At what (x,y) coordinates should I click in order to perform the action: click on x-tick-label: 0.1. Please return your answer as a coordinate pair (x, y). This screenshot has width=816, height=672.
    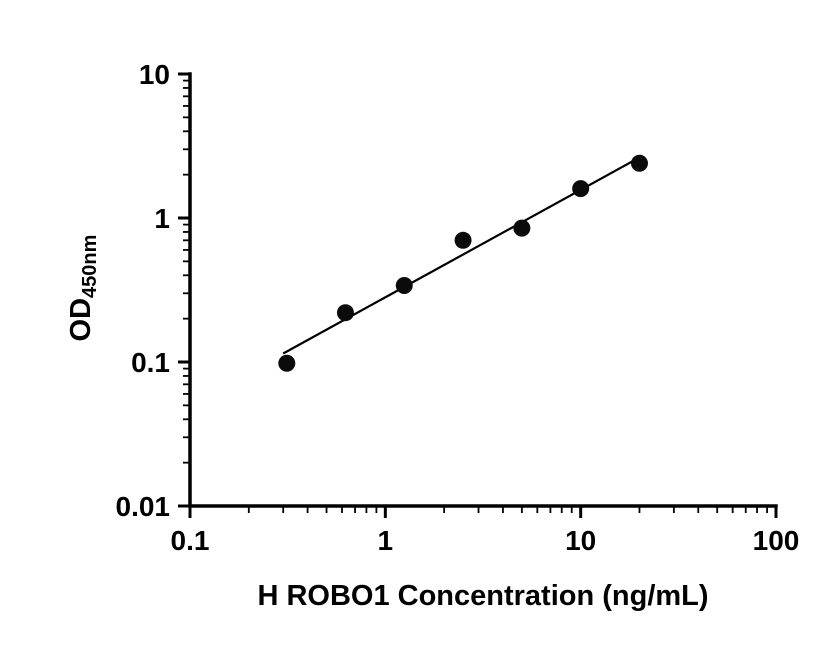
    Looking at the image, I should click on (190, 540).